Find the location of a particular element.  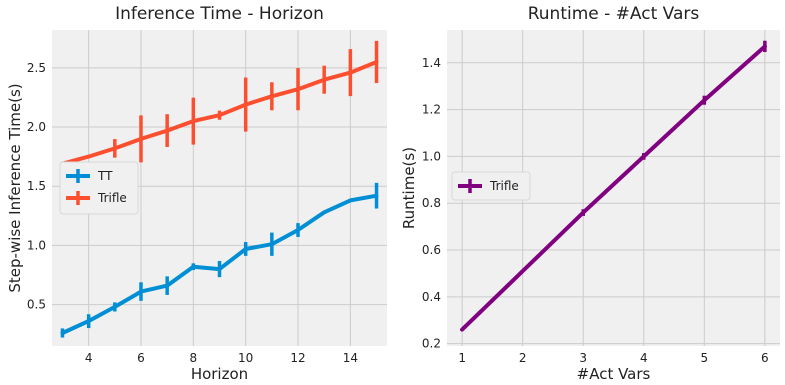

x-tick-label: 14 is located at coordinates (350, 358).